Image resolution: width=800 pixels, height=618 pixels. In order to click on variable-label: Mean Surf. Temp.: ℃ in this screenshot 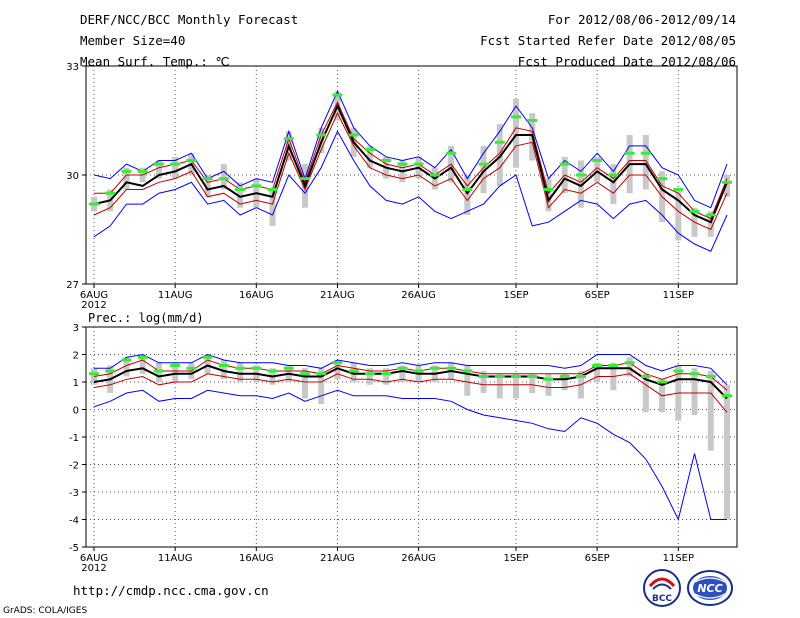, I will do `click(155, 61)`.